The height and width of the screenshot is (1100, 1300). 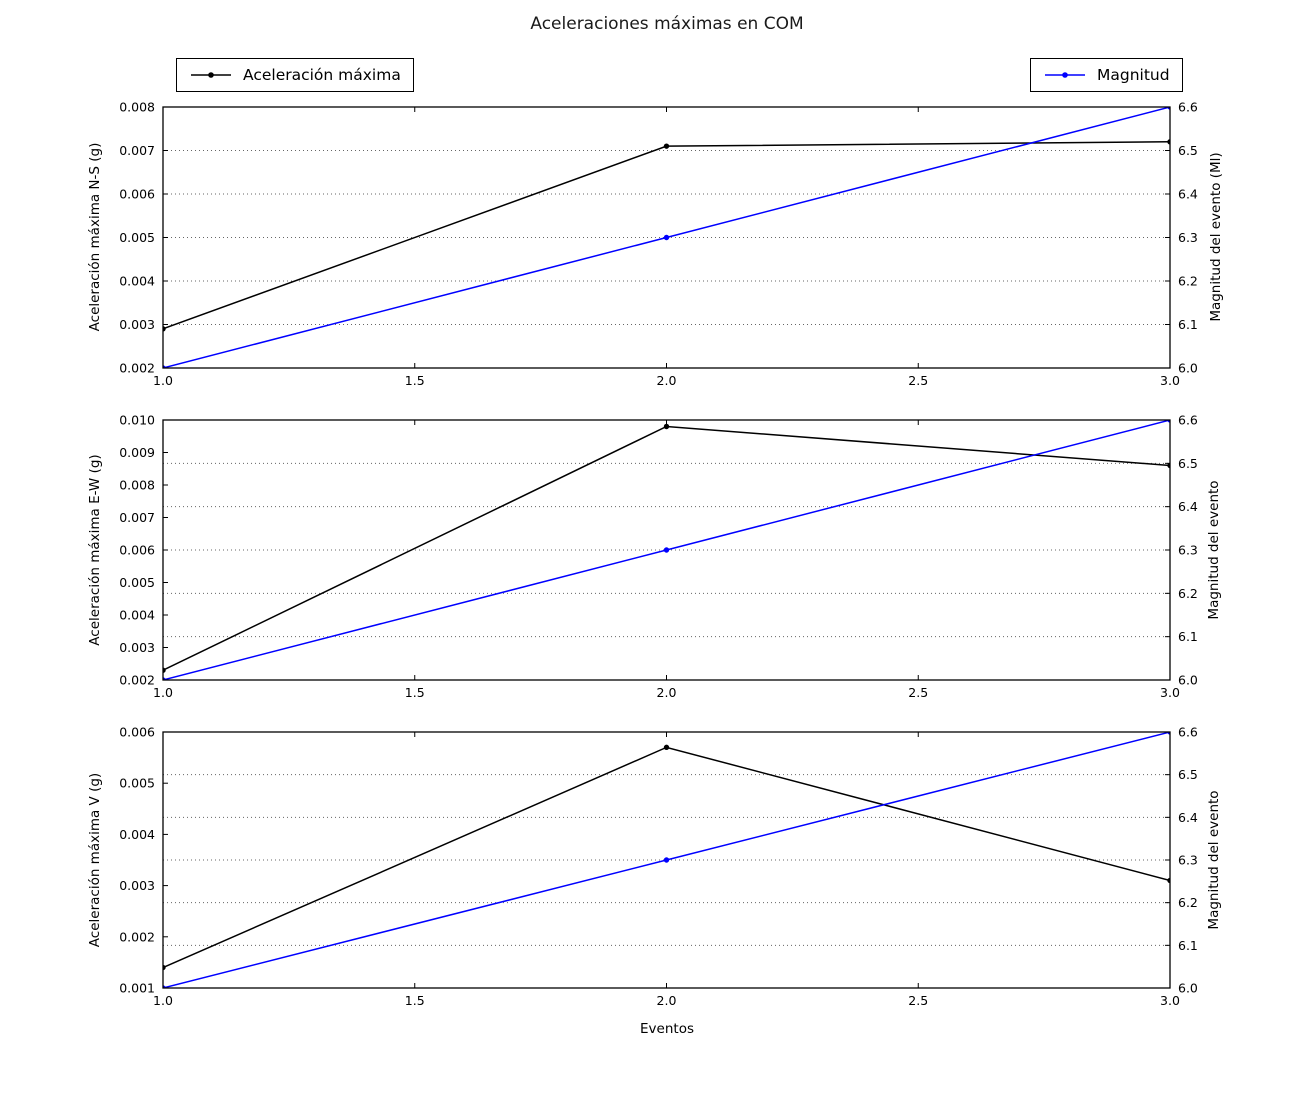 What do you see at coordinates (1133, 75) in the screenshot?
I see `legend-magnitude-label: Magnitud` at bounding box center [1133, 75].